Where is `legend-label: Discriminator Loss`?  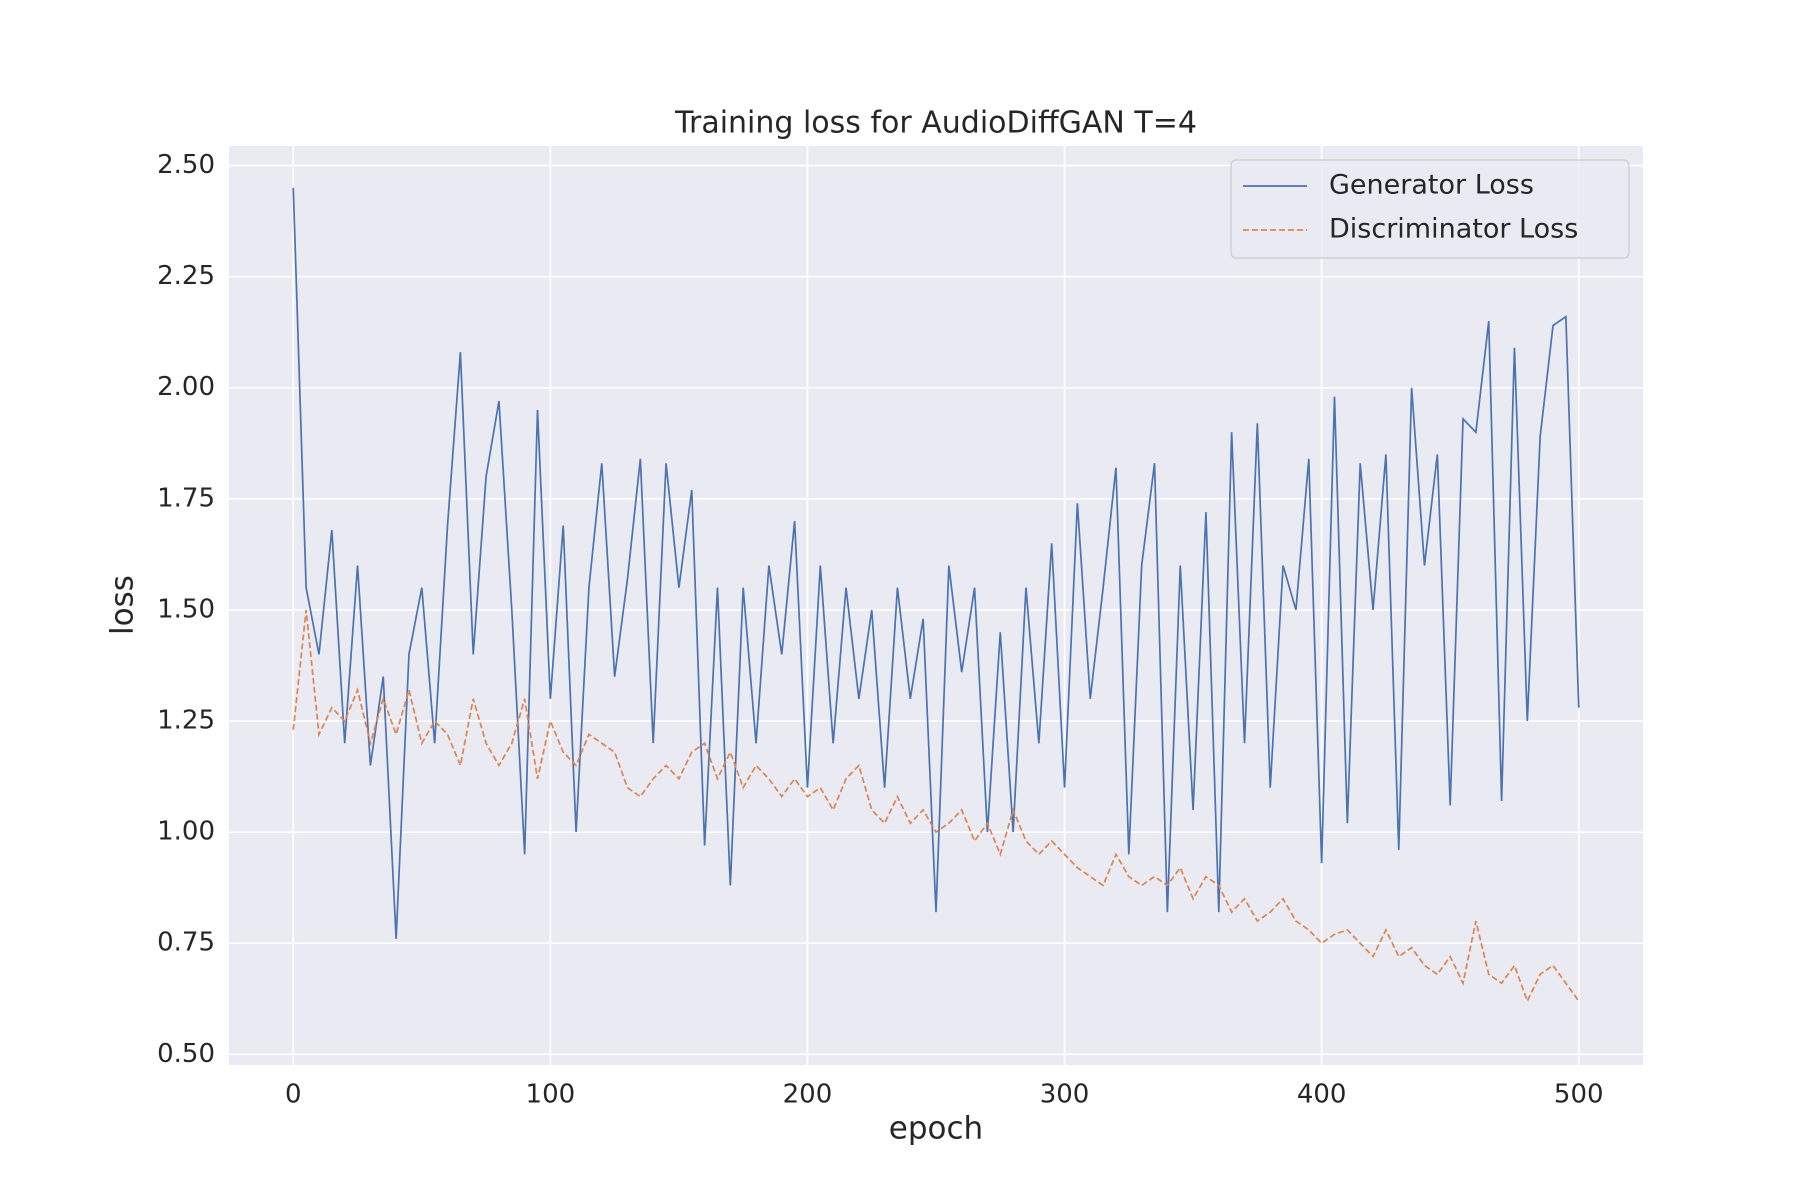 legend-label: Discriminator Loss is located at coordinates (1453, 229).